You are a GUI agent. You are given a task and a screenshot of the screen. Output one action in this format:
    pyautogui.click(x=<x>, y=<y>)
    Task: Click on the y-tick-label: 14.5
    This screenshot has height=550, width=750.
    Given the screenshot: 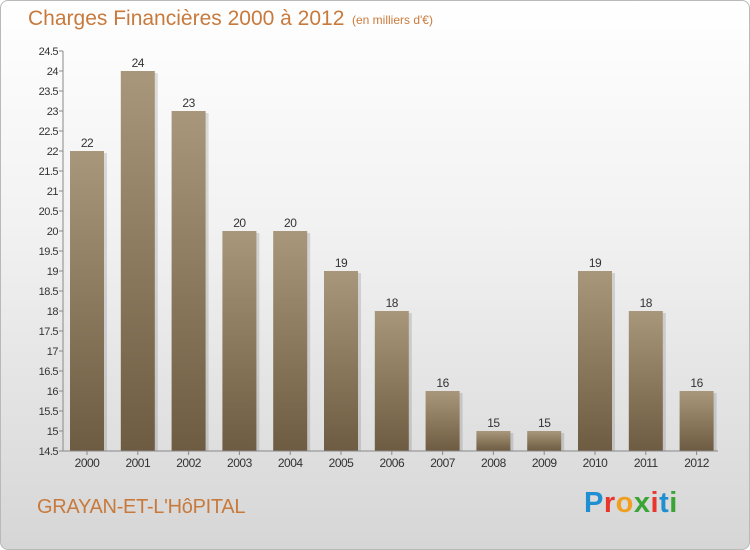 What is the action you would take?
    pyautogui.click(x=49, y=452)
    